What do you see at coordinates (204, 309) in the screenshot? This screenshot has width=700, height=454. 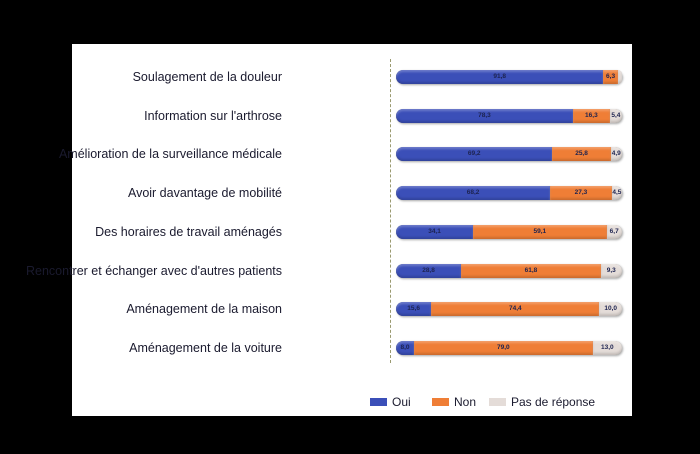 I see `category-label: Aménagement de la maison` at bounding box center [204, 309].